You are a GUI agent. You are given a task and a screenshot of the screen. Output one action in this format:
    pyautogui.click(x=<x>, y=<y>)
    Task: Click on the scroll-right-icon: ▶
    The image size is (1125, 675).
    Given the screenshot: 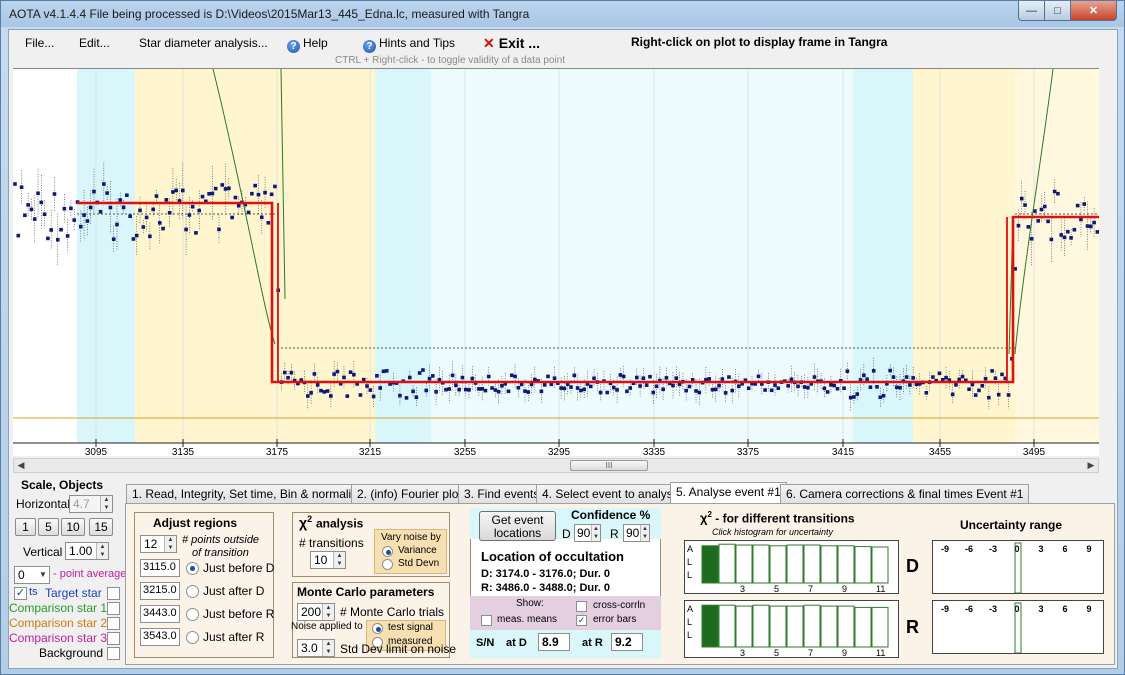 What is the action you would take?
    pyautogui.click(x=1091, y=465)
    